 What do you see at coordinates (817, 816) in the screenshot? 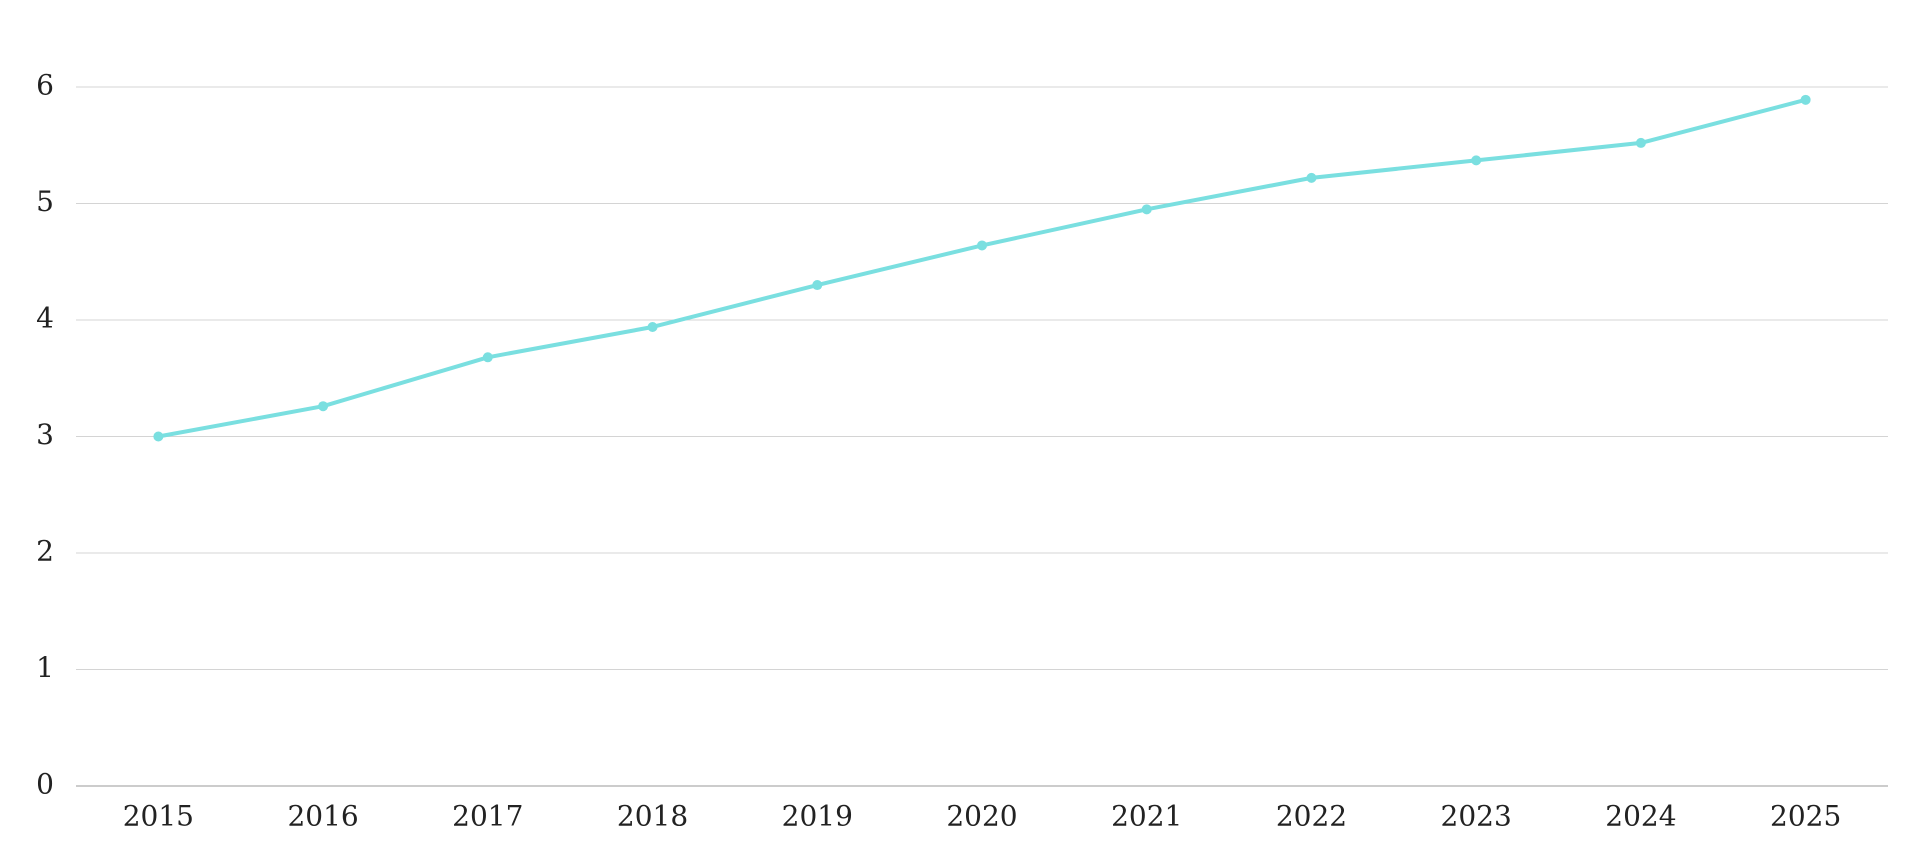
I see `x-tick-label: 2019` at bounding box center [817, 816].